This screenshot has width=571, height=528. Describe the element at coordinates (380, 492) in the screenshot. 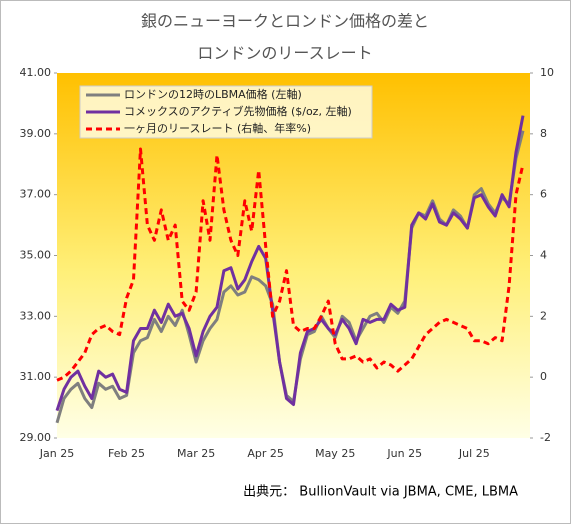

I see `source: 出典元： BullionVault via JBMA, CME, LBMA` at that location.